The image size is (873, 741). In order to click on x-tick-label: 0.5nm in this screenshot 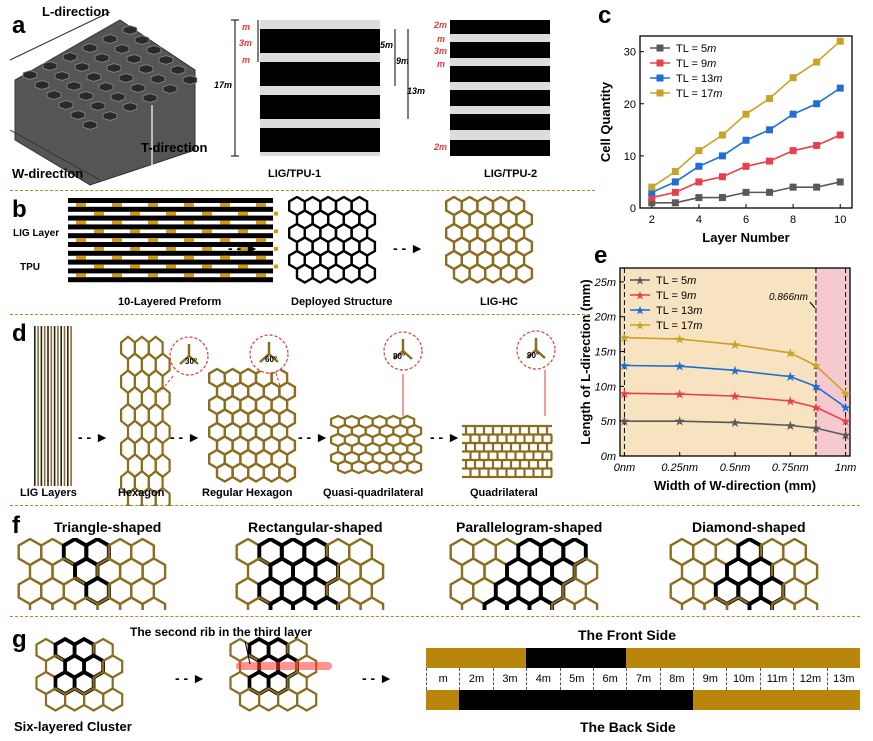, I will do `click(735, 468)`.